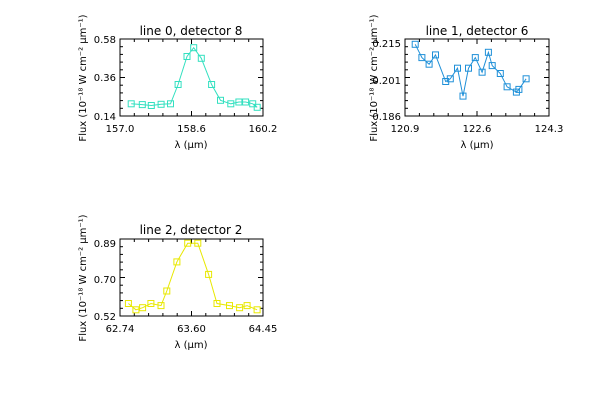 The height and width of the screenshot is (400, 600). I want to click on y-tick-label: 0.215, so click(386, 44).